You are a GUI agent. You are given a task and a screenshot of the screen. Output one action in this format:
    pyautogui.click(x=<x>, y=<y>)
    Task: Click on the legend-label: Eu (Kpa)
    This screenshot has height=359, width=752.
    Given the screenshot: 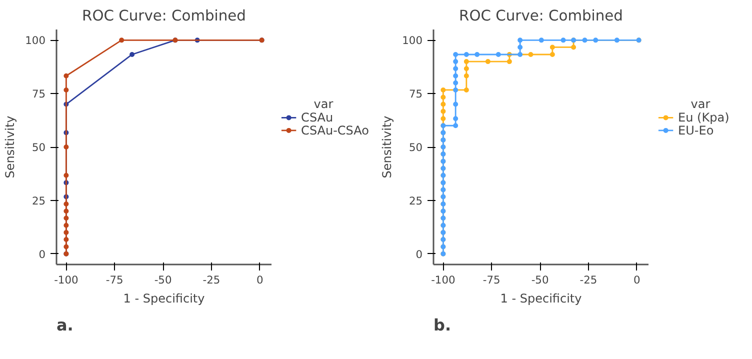 What is the action you would take?
    pyautogui.click(x=704, y=117)
    